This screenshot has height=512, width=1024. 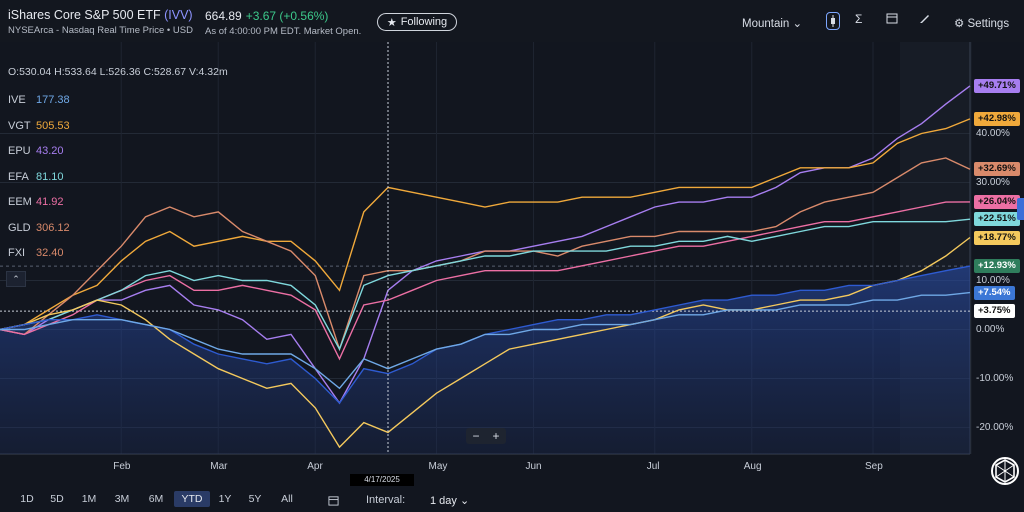 What do you see at coordinates (84, 15) in the screenshot?
I see `security-name: iShares Core S&P 500 ETF` at bounding box center [84, 15].